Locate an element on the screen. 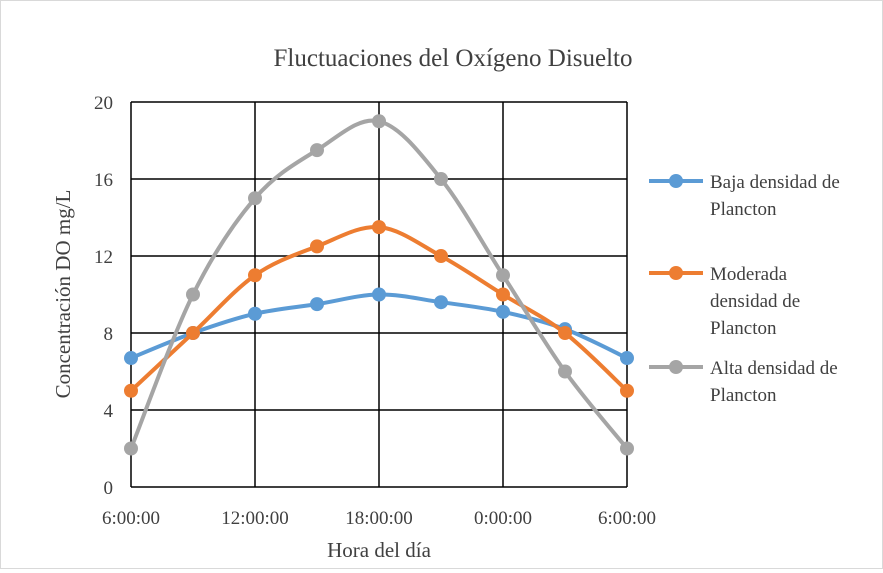 The image size is (883, 573). x-tick-label: 0:00:00 is located at coordinates (503, 518).